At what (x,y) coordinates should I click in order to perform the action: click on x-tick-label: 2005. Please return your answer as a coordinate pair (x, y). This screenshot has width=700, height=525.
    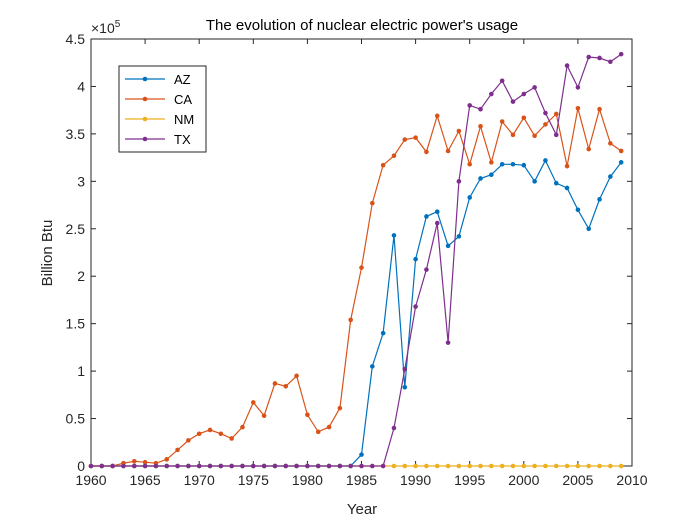
    Looking at the image, I should click on (577, 480).